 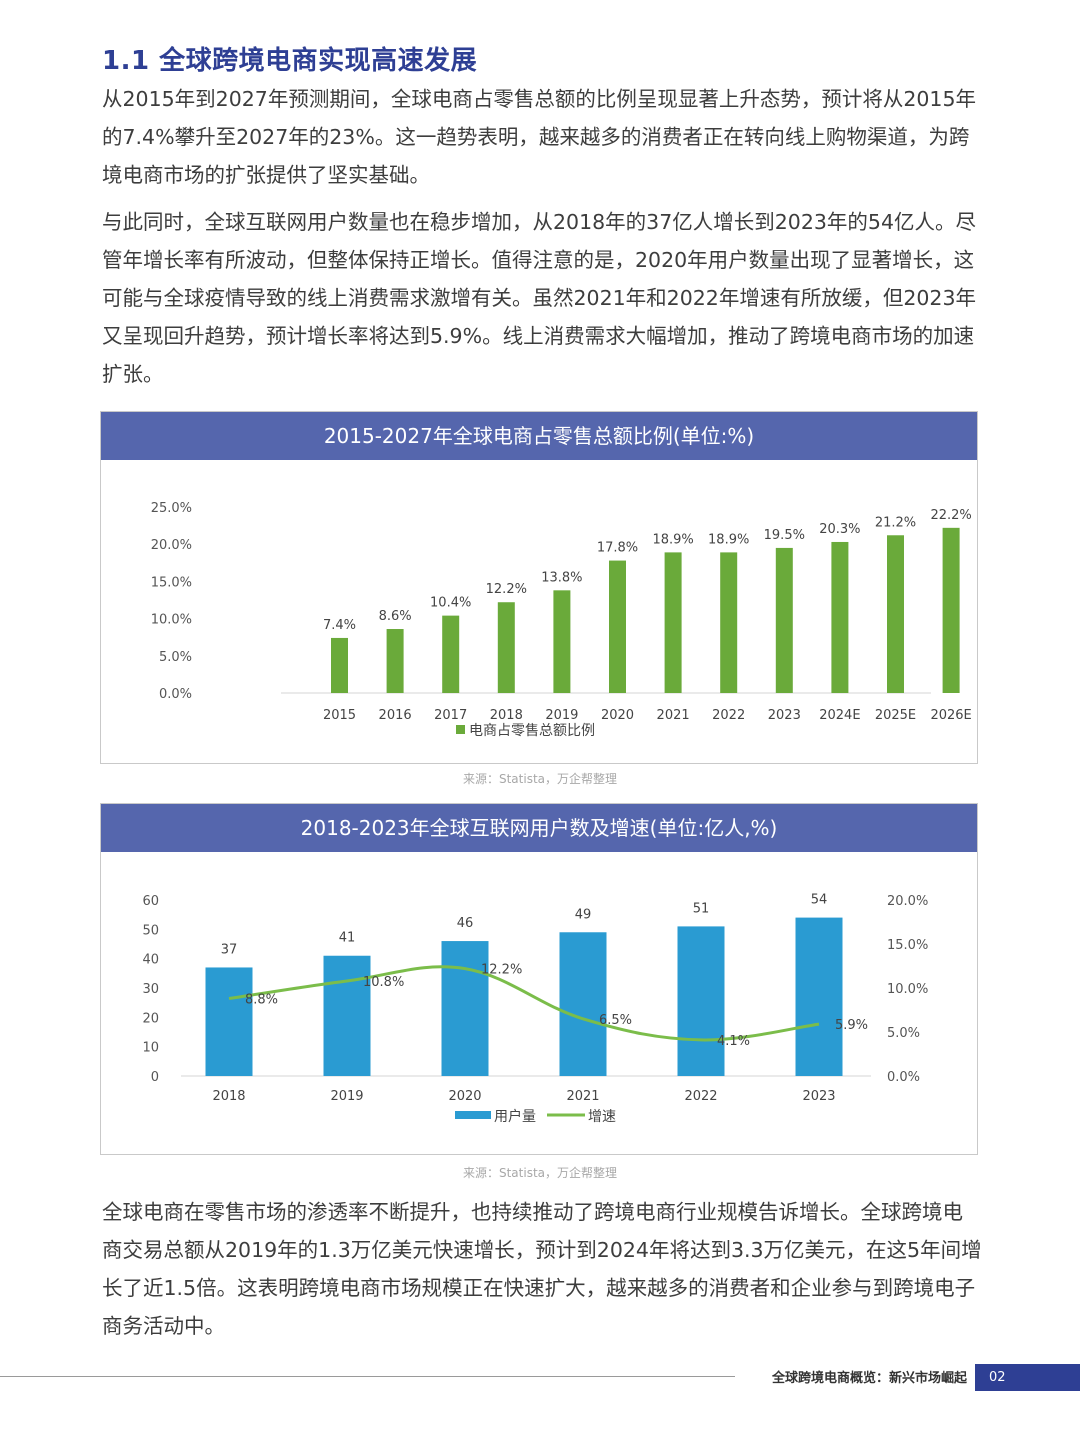 I want to click on line-data-label: 4.1%, so click(x=733, y=1041).